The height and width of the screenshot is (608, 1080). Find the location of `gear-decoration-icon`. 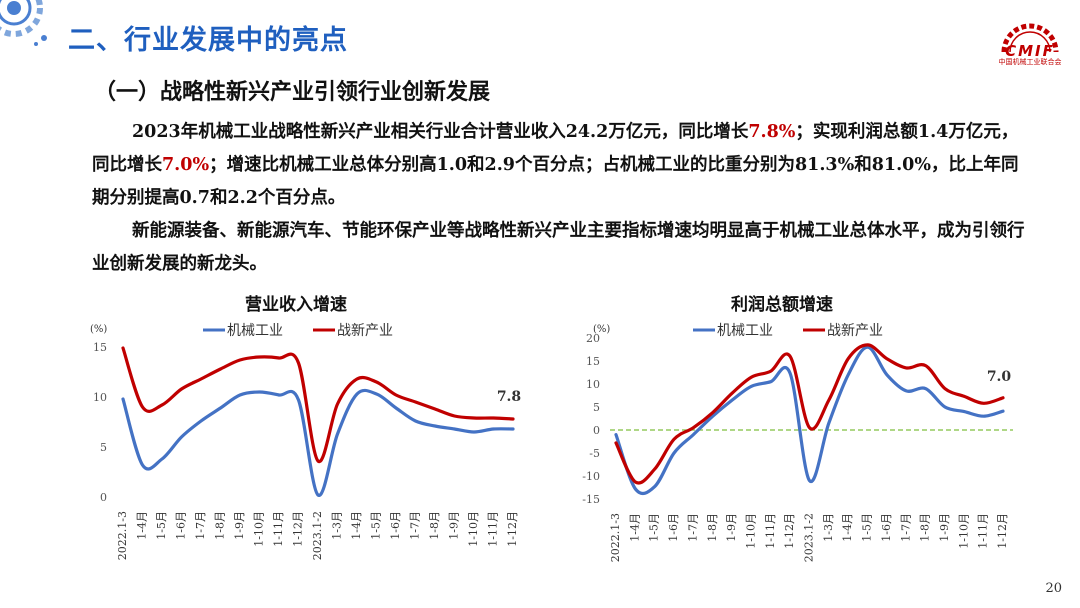

gear-decoration-icon is located at coordinates (23, 23).